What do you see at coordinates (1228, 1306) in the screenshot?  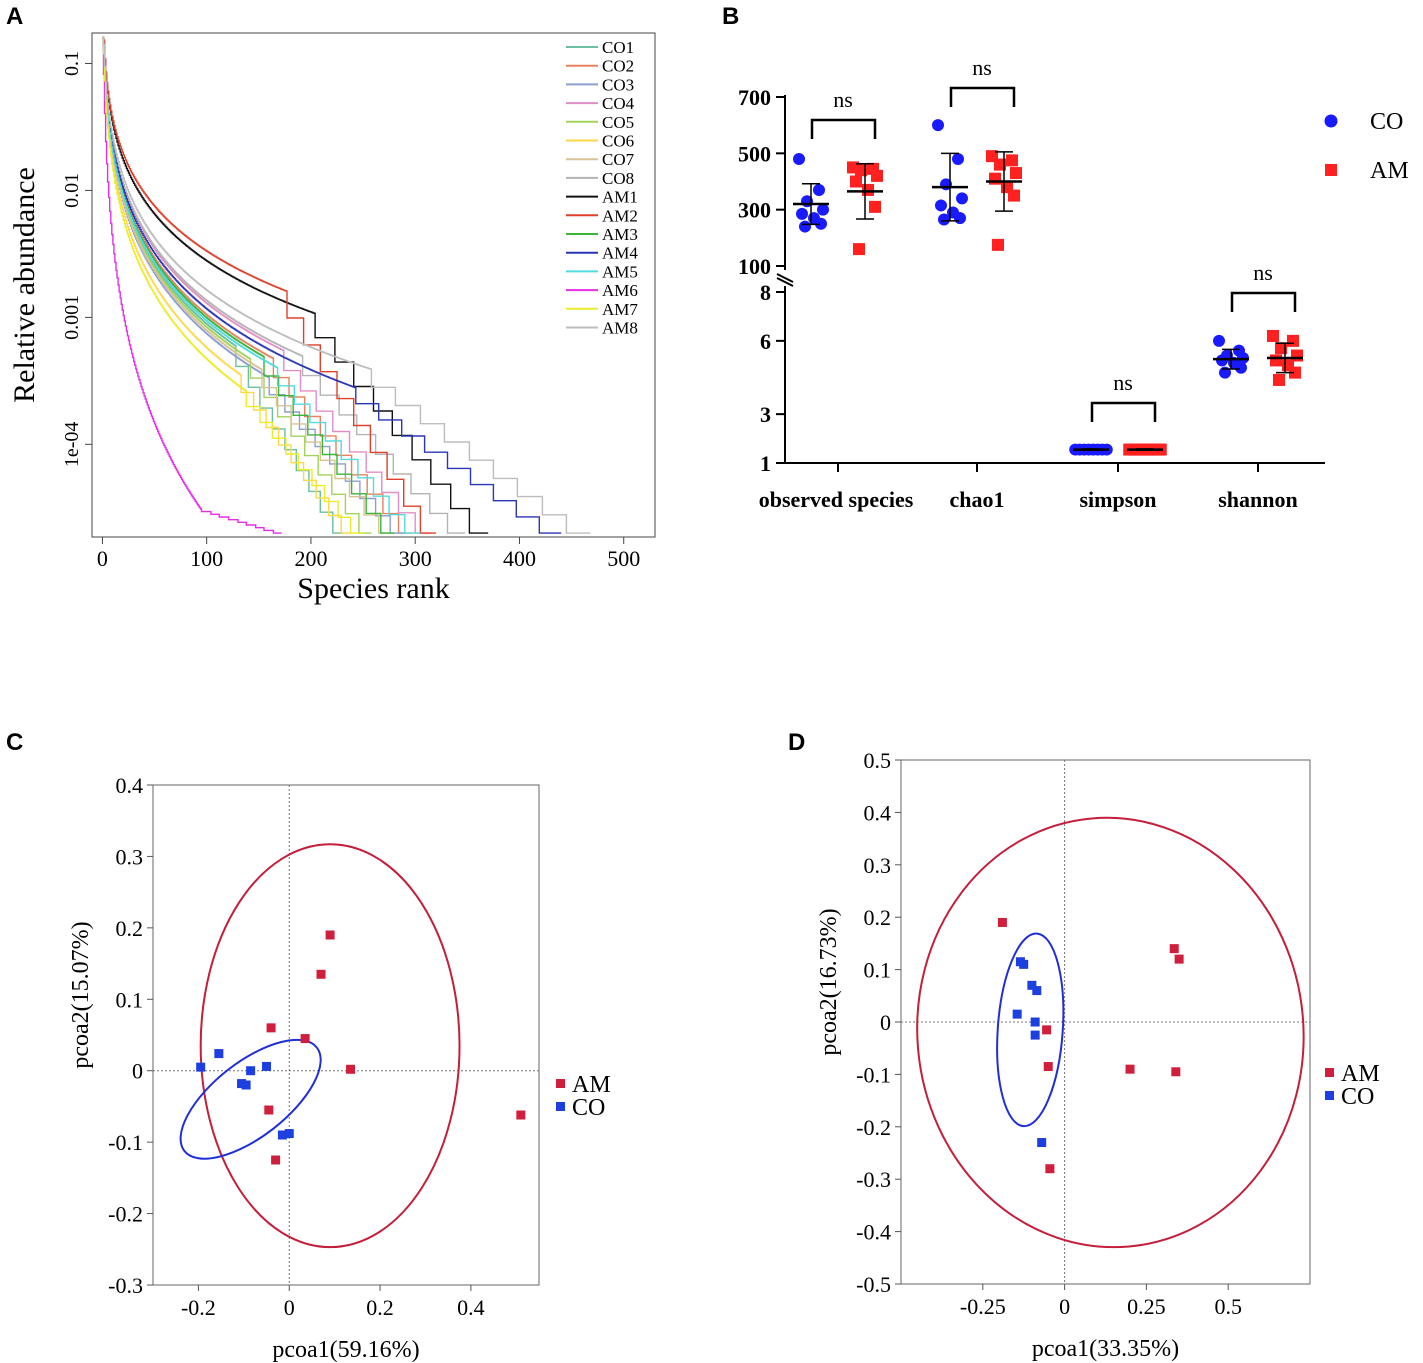 I see `x-tick-label: 0.5` at bounding box center [1228, 1306].